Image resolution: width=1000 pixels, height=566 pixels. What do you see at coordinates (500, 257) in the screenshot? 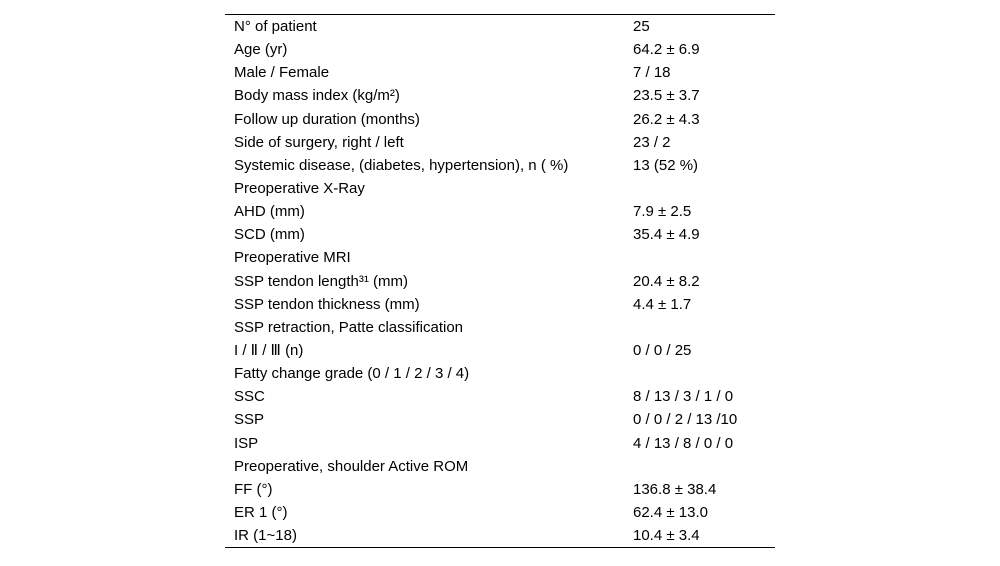
I see `table-row: Preoperative MRI` at bounding box center [500, 257].